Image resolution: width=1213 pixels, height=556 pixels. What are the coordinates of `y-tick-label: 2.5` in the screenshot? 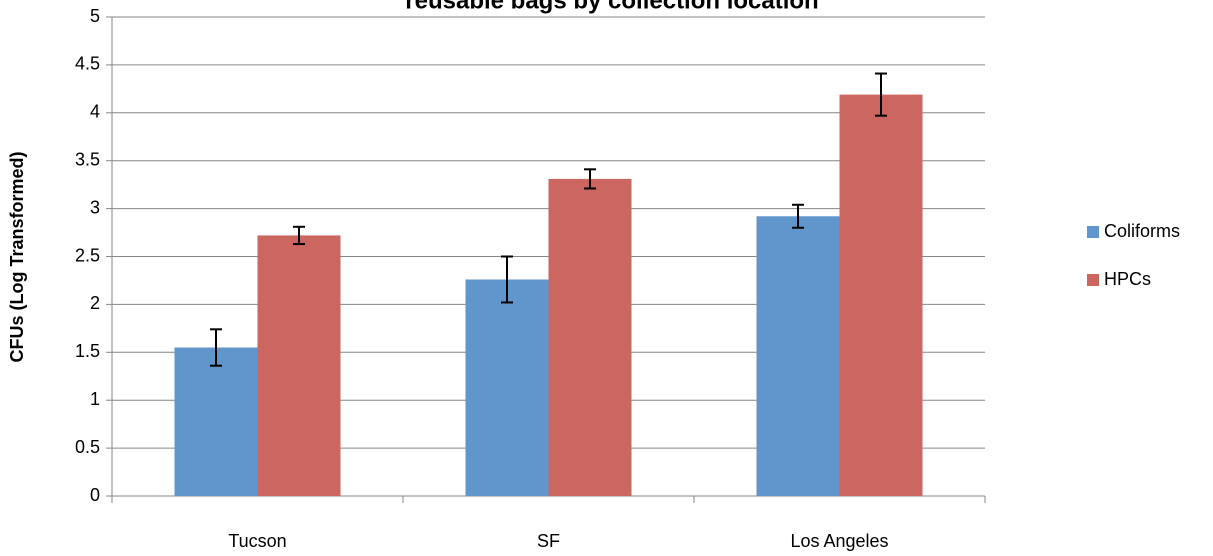 It's located at (87, 255).